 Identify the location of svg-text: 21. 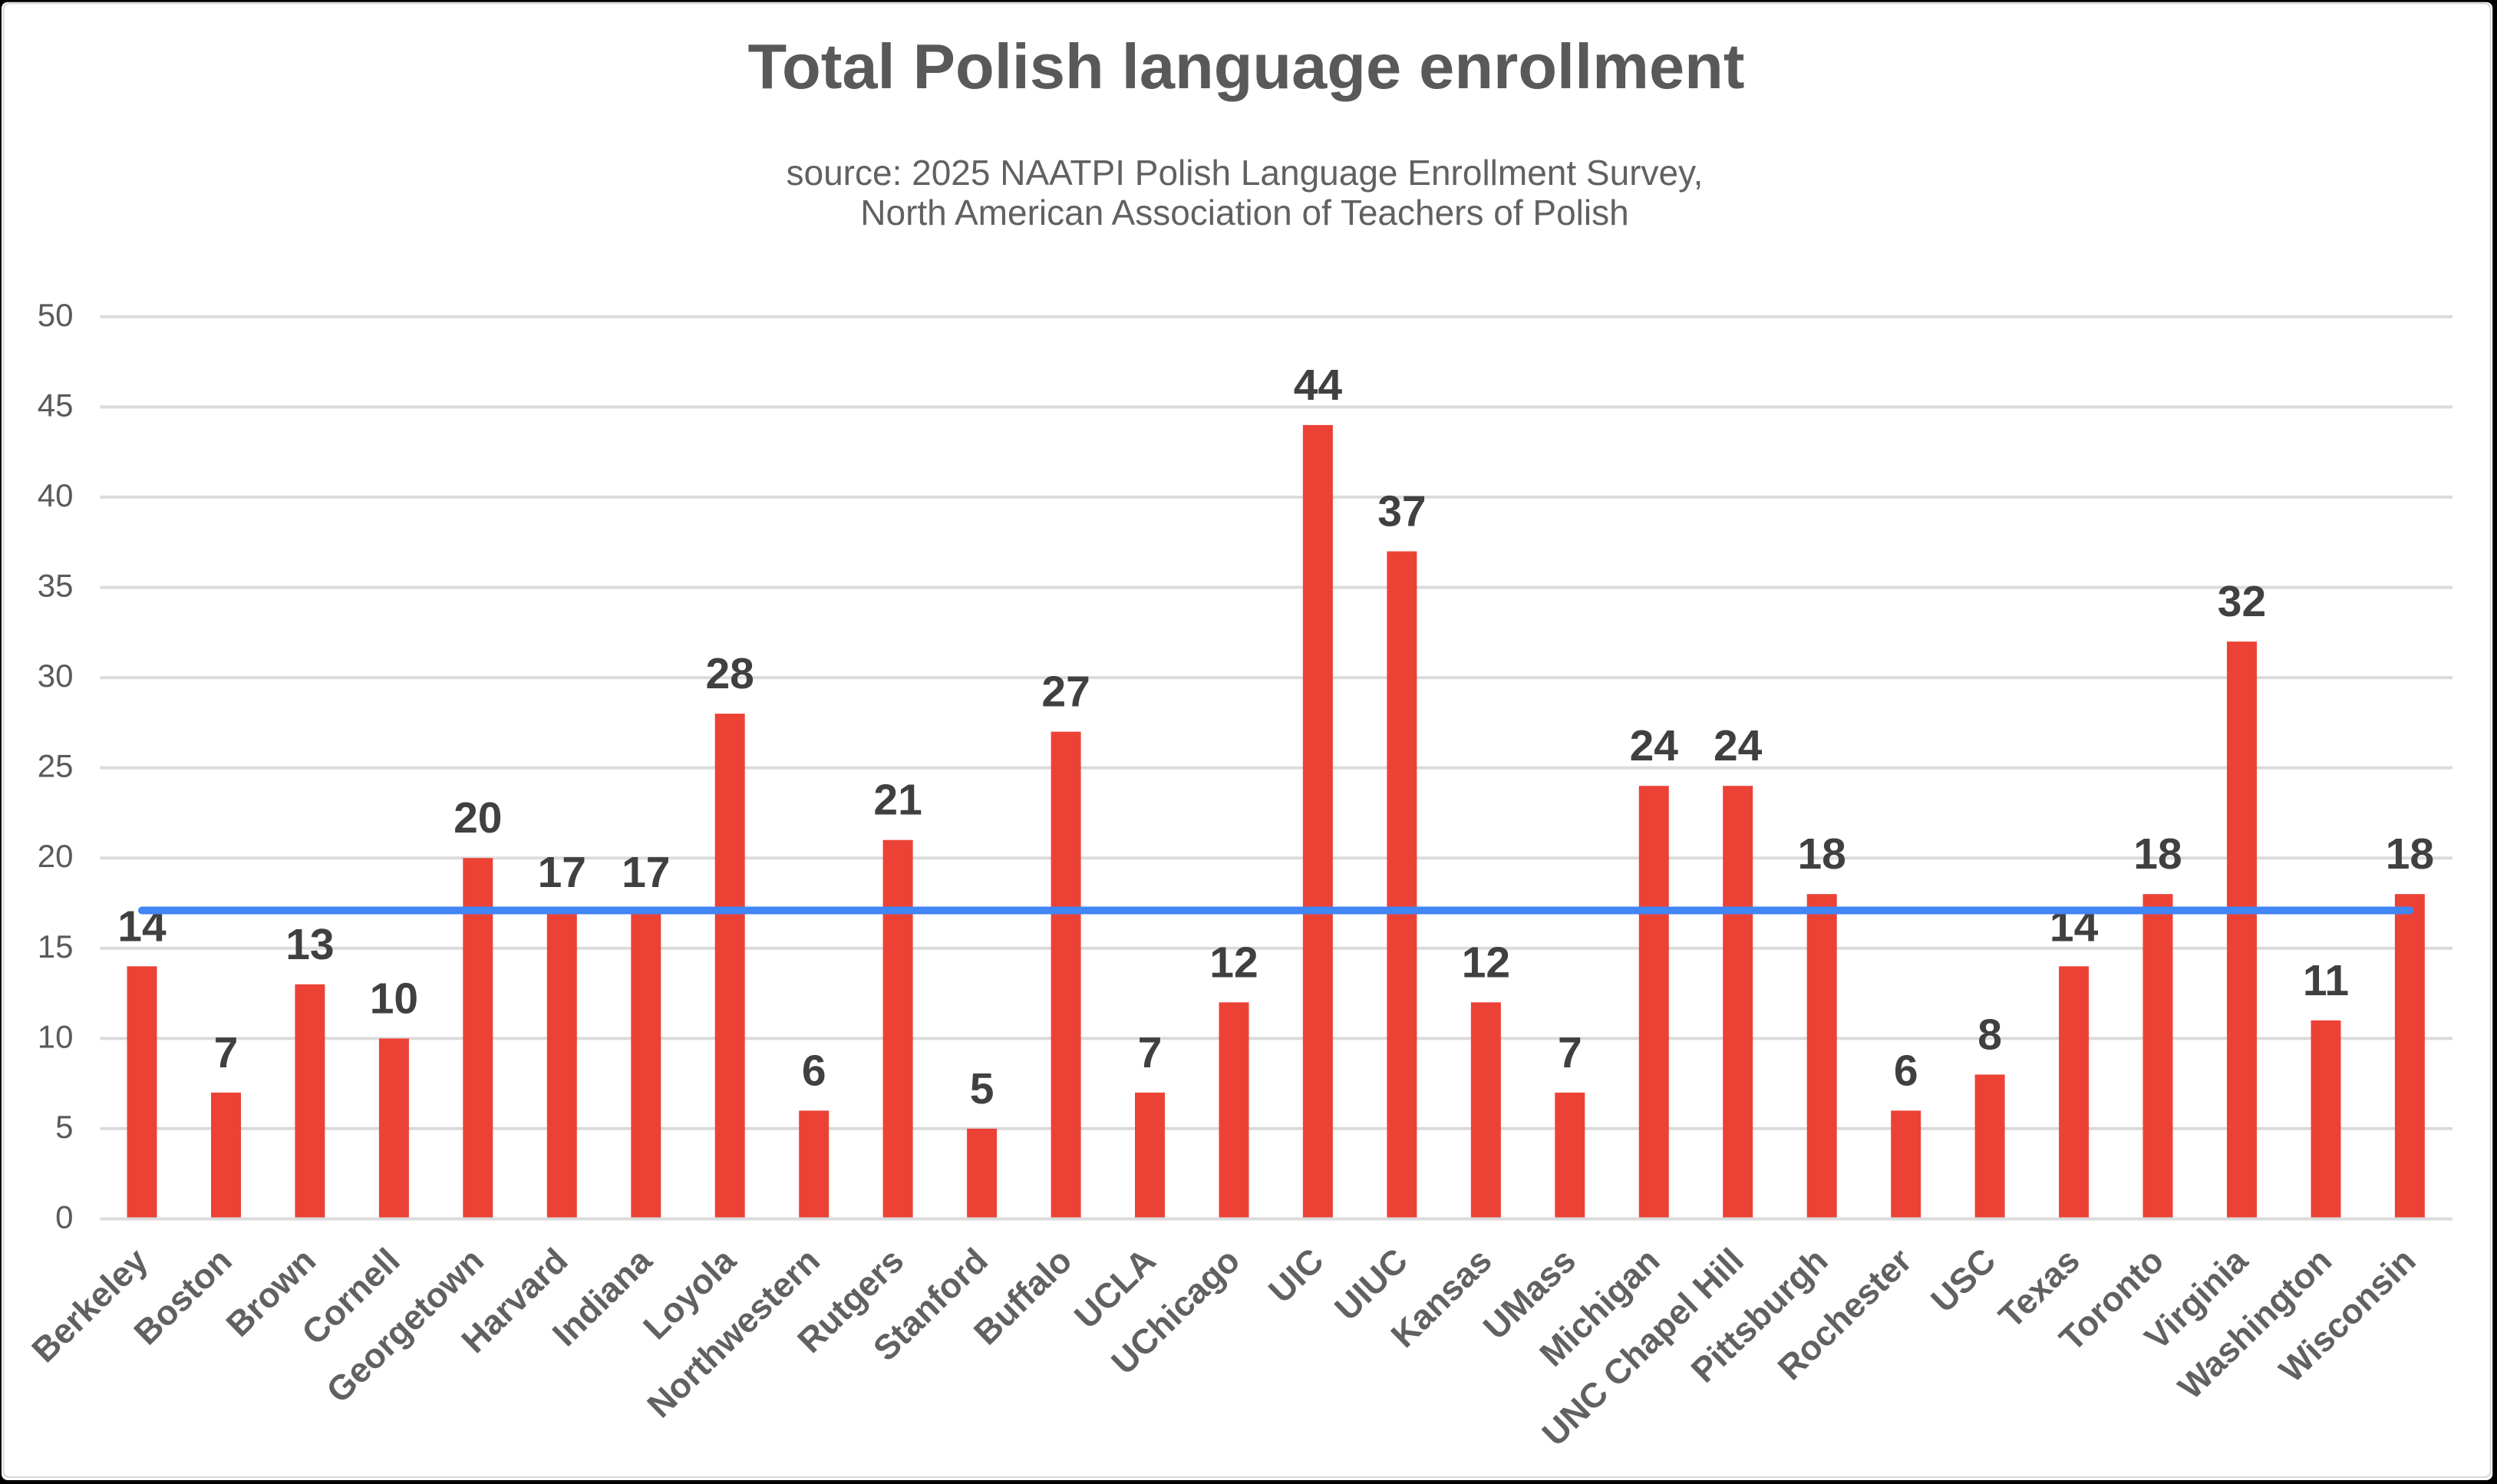
(897, 800).